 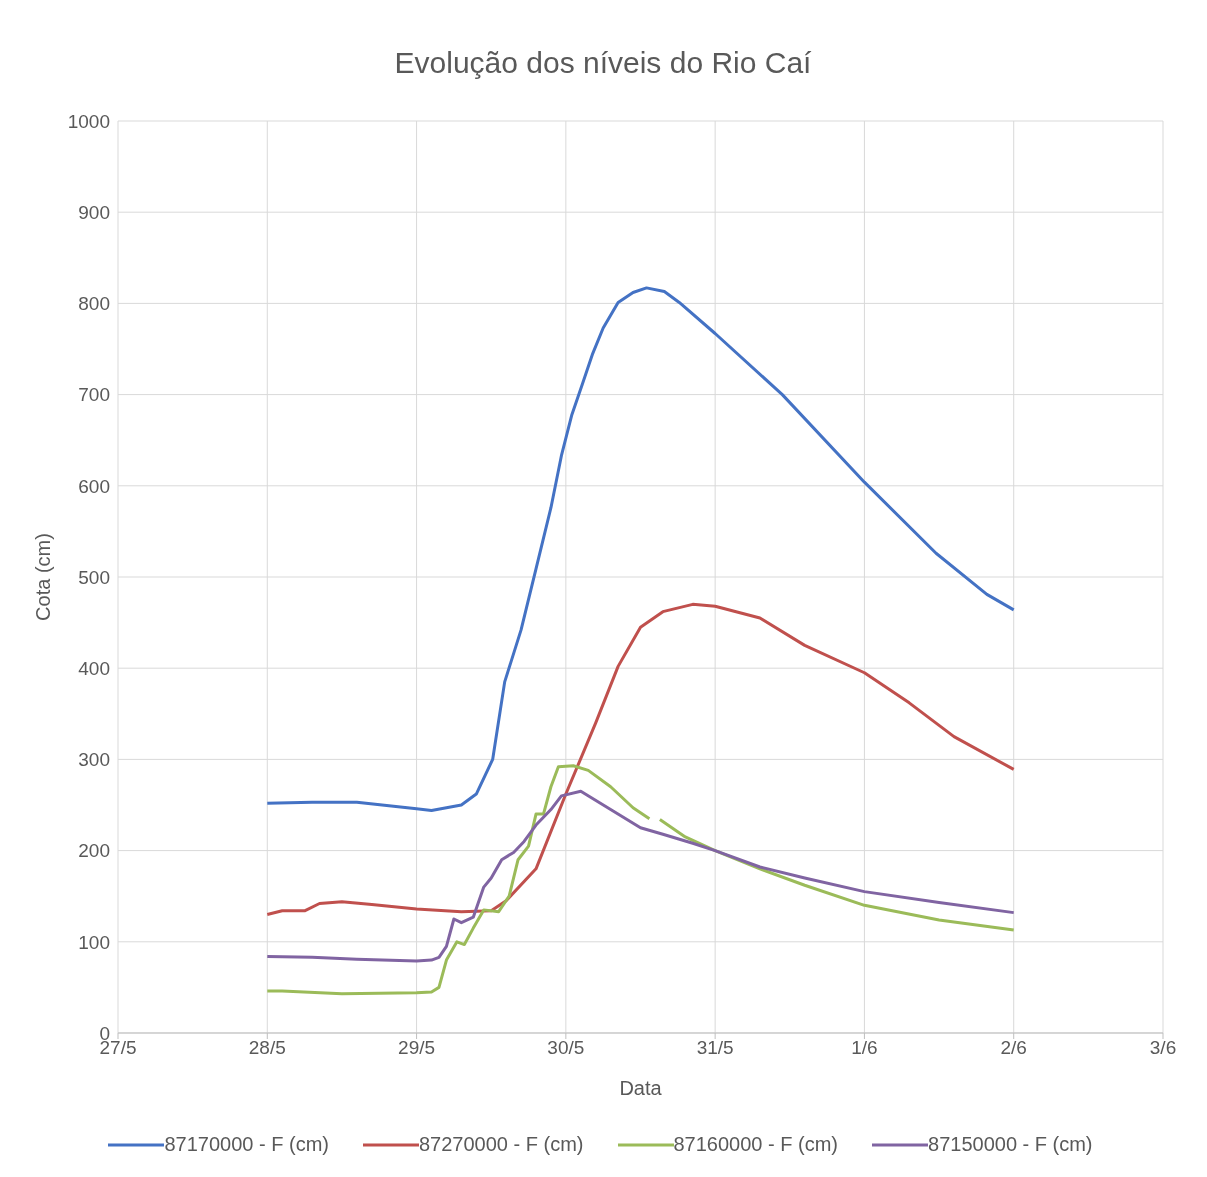 I want to click on x-tick-label: 1/6, so click(x=864, y=1048).